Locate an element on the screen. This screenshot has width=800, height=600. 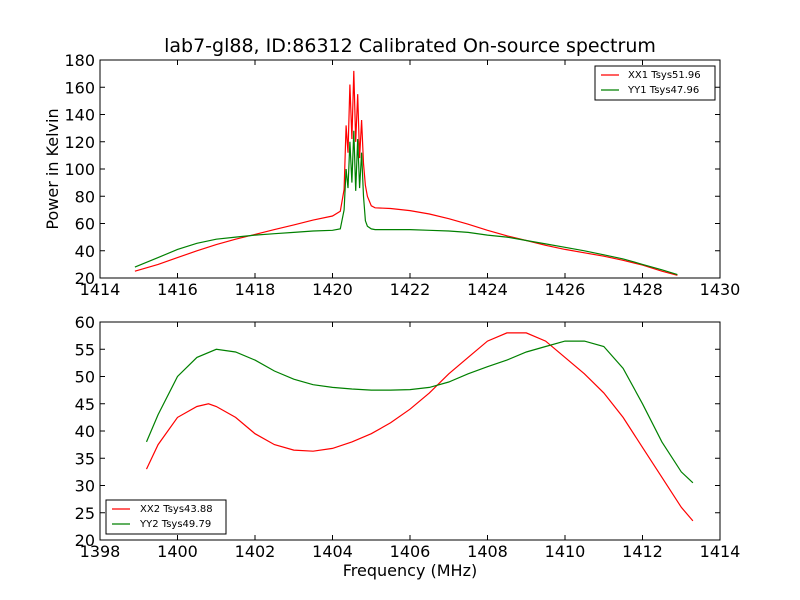
top-x-tick-label: 1426 is located at coordinates (565, 289).